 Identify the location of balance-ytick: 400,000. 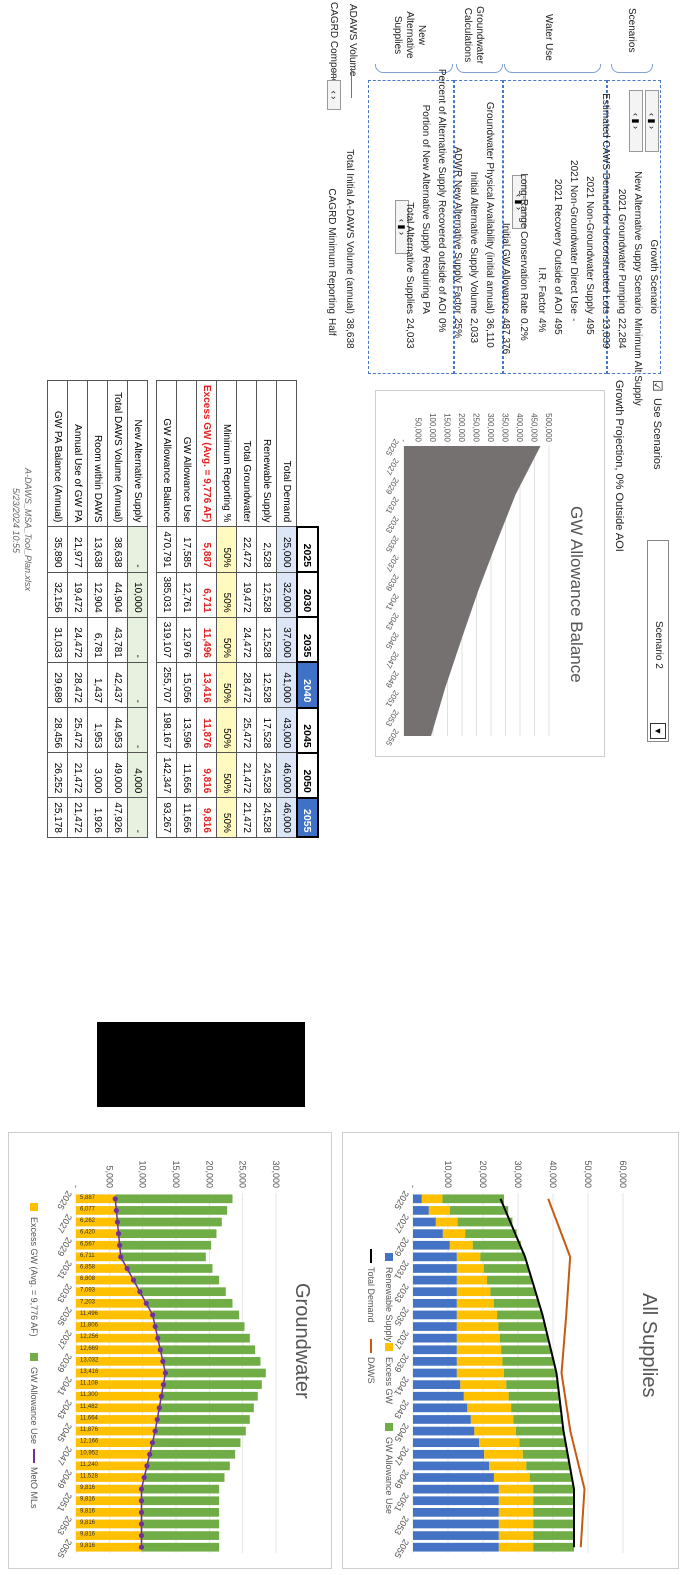
(519, 427).